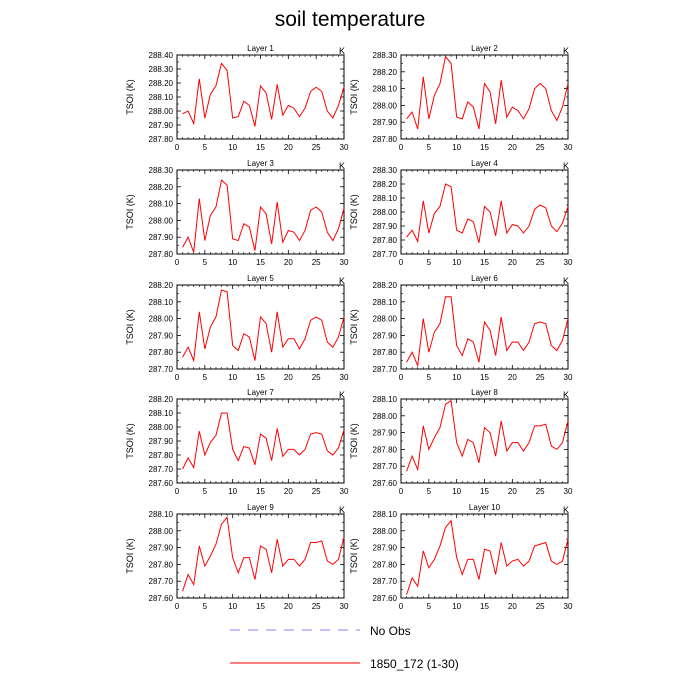  What do you see at coordinates (350, 19) in the screenshot?
I see `figure-title: soil temperature` at bounding box center [350, 19].